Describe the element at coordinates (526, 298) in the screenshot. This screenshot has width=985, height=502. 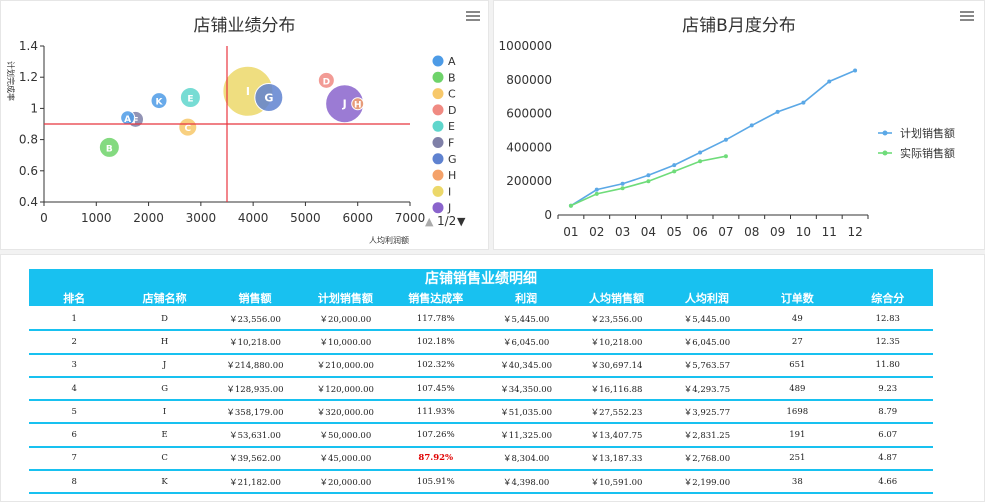
I see `table-header-cell: 利润` at that location.